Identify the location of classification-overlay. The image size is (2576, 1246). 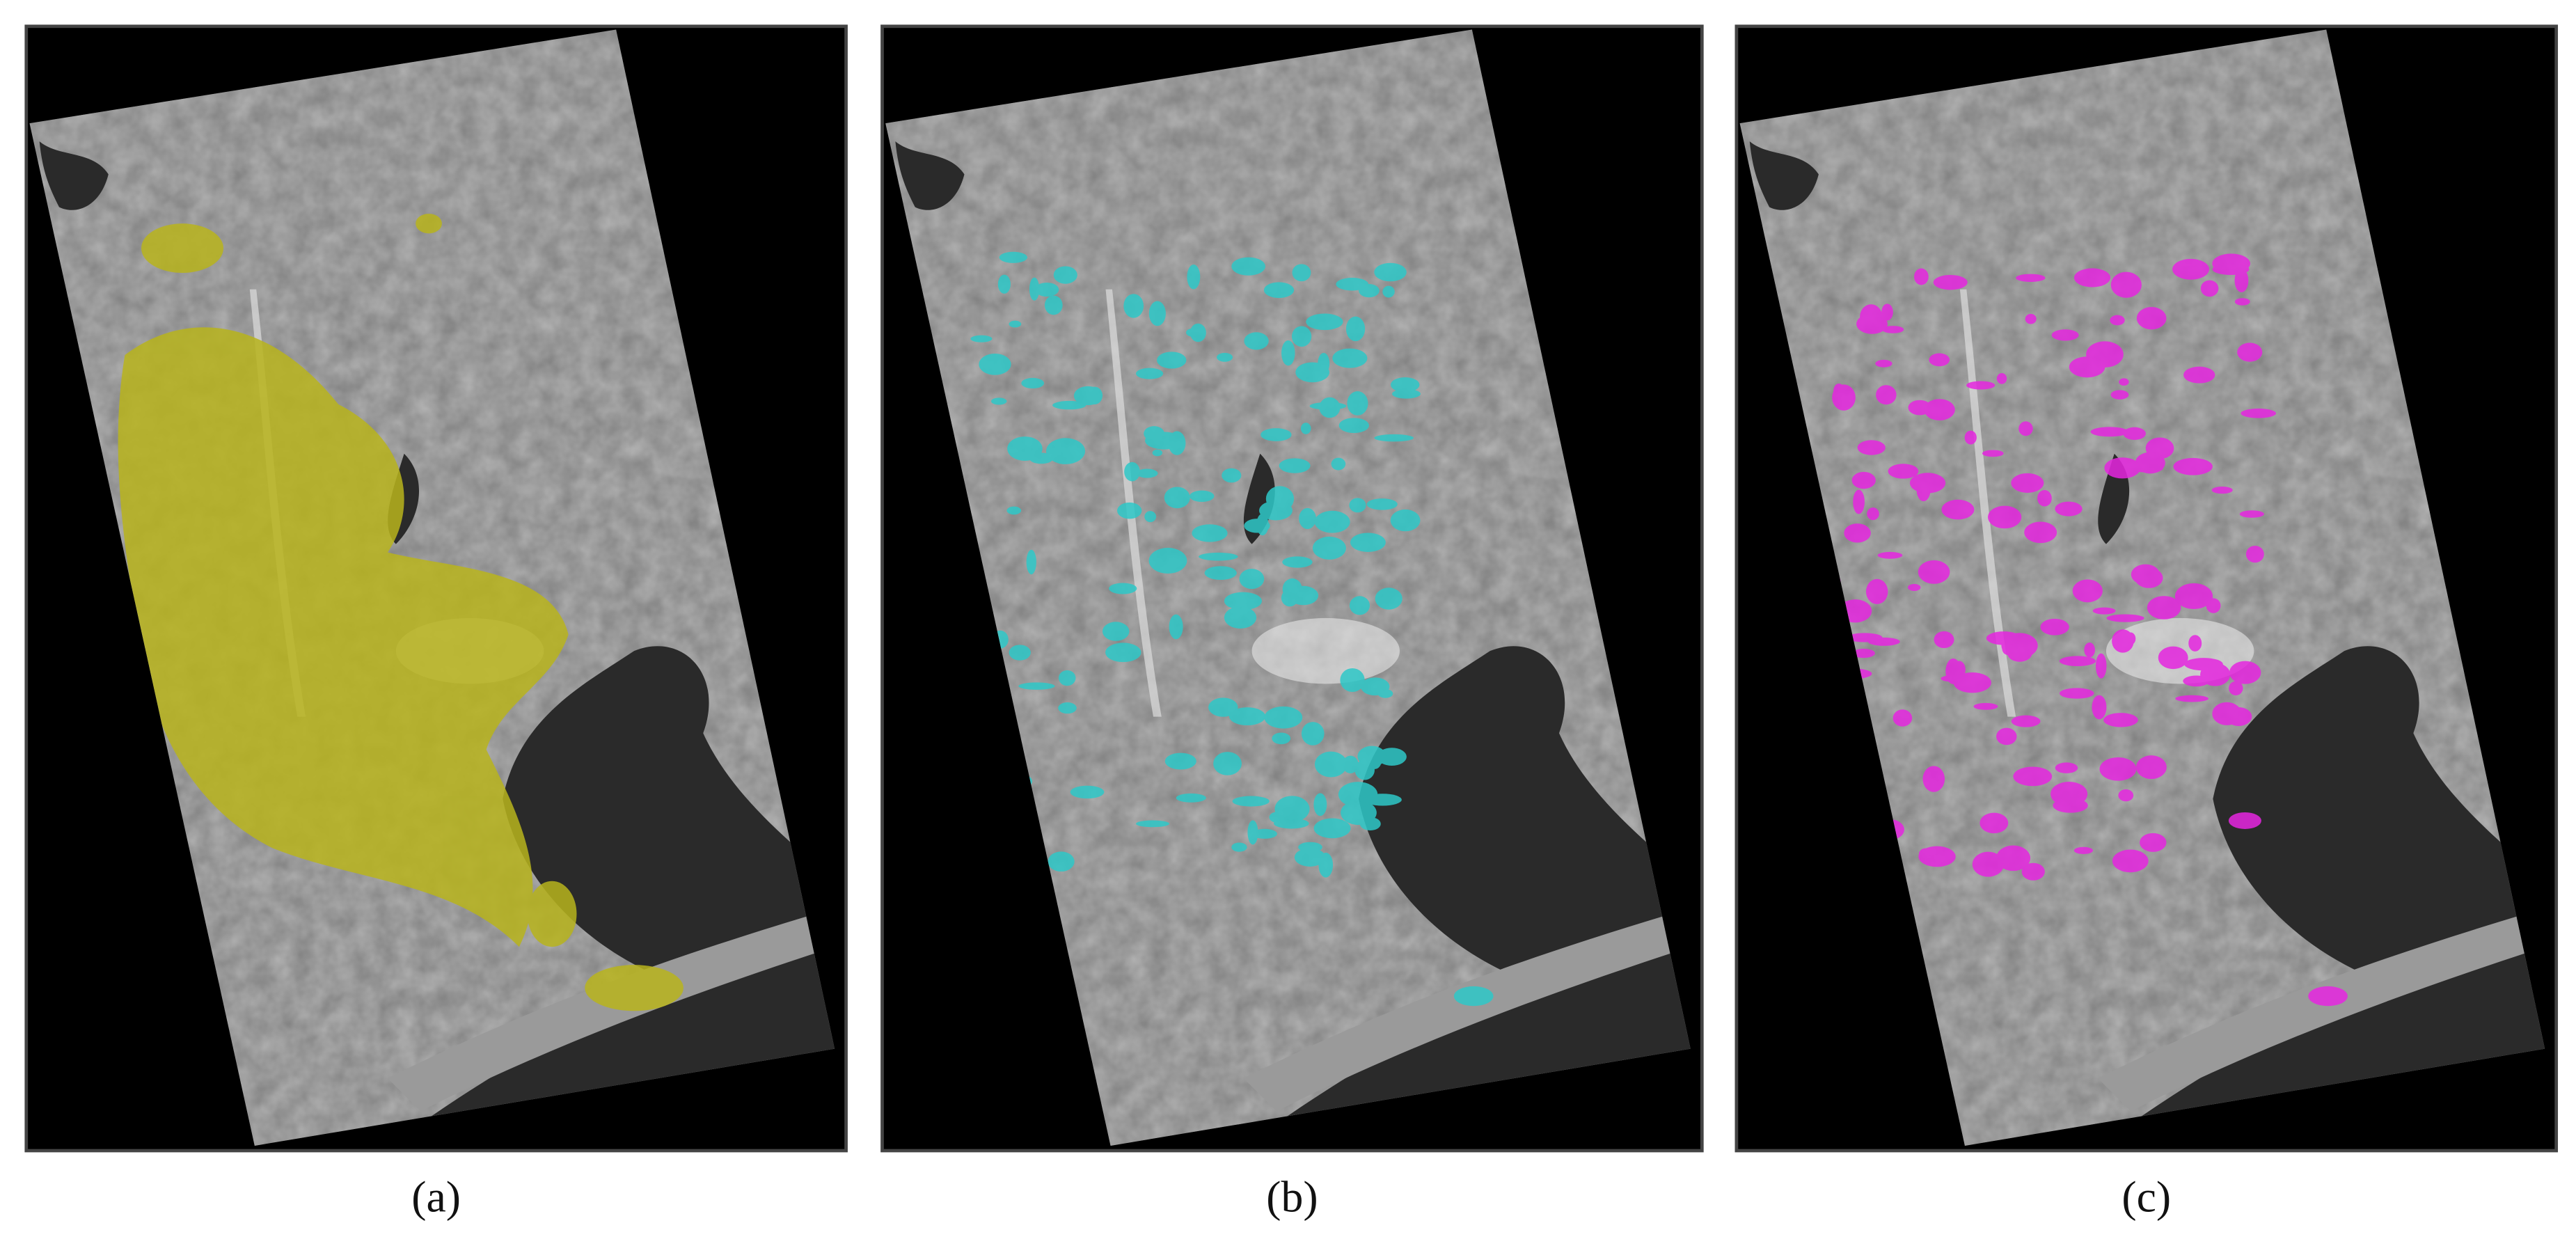
(1232, 629).